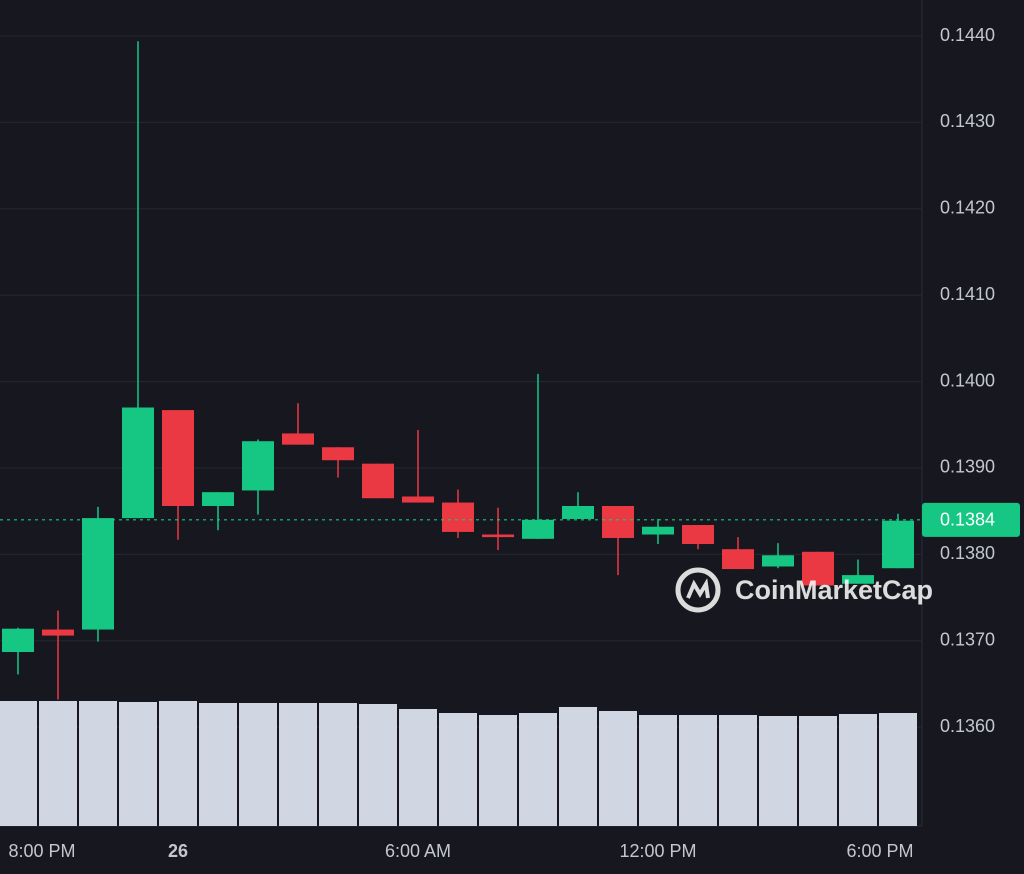 The width and height of the screenshot is (1024, 874). What do you see at coordinates (418, 851) in the screenshot?
I see `x-tick-label: 6:00 AM` at bounding box center [418, 851].